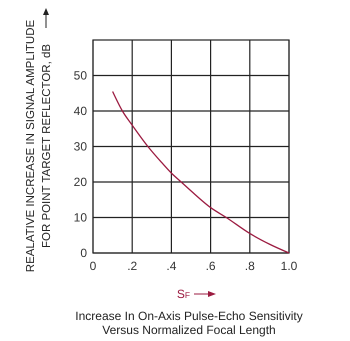  Describe the element at coordinates (250, 266) in the screenshot. I see `x-tick-label: .8` at that location.